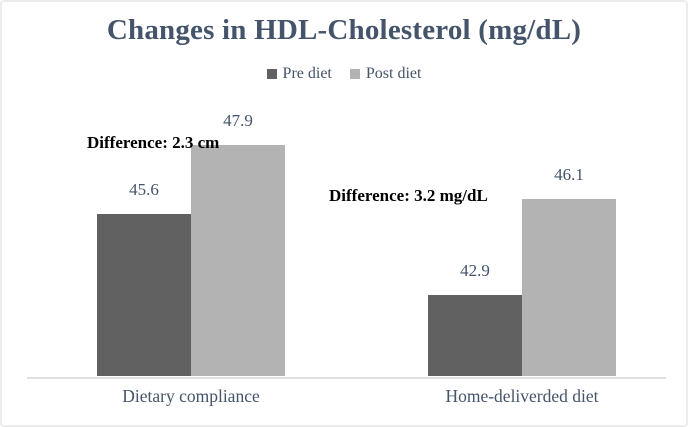 The image size is (688, 427). Describe the element at coordinates (344, 30) in the screenshot. I see `chart-title: Changes in HDL-Cholesterol (mg/dL)` at that location.